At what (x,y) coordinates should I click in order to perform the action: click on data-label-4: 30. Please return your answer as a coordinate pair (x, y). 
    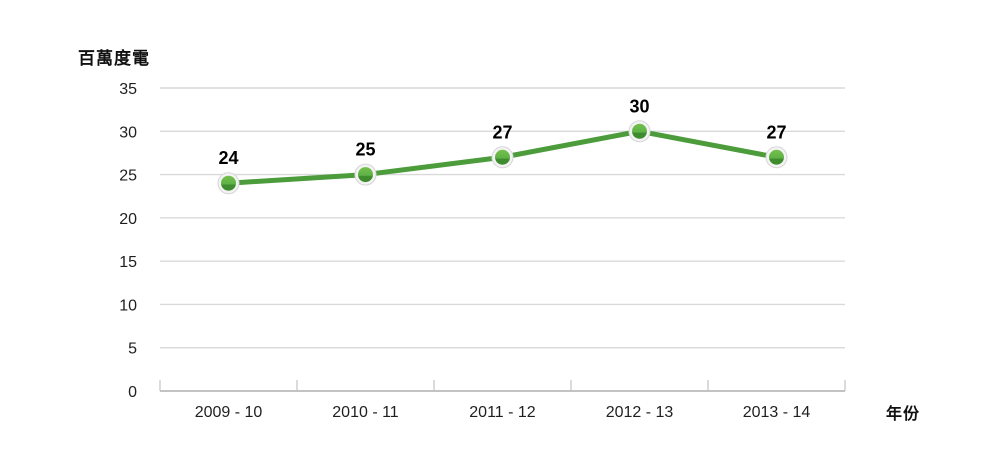
    Looking at the image, I should click on (639, 106).